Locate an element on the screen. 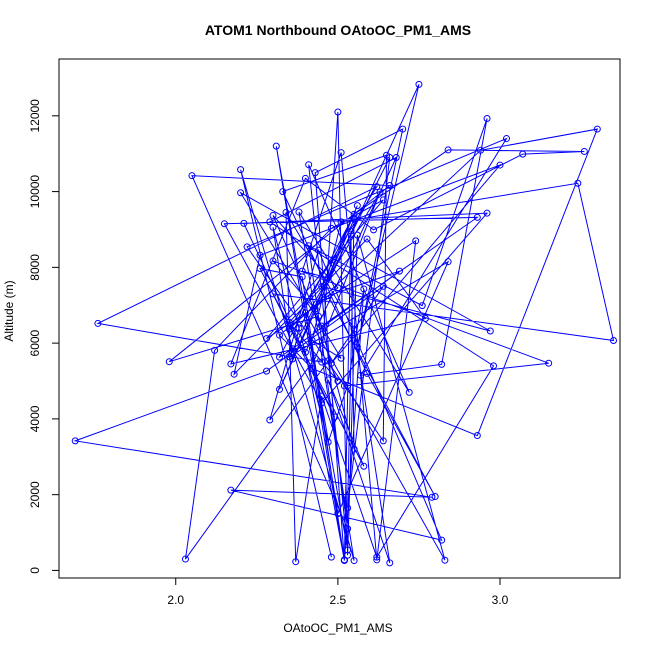 The height and width of the screenshot is (650, 650). x-axis-label: OAtoOC_PM1_AMS is located at coordinates (337, 628).